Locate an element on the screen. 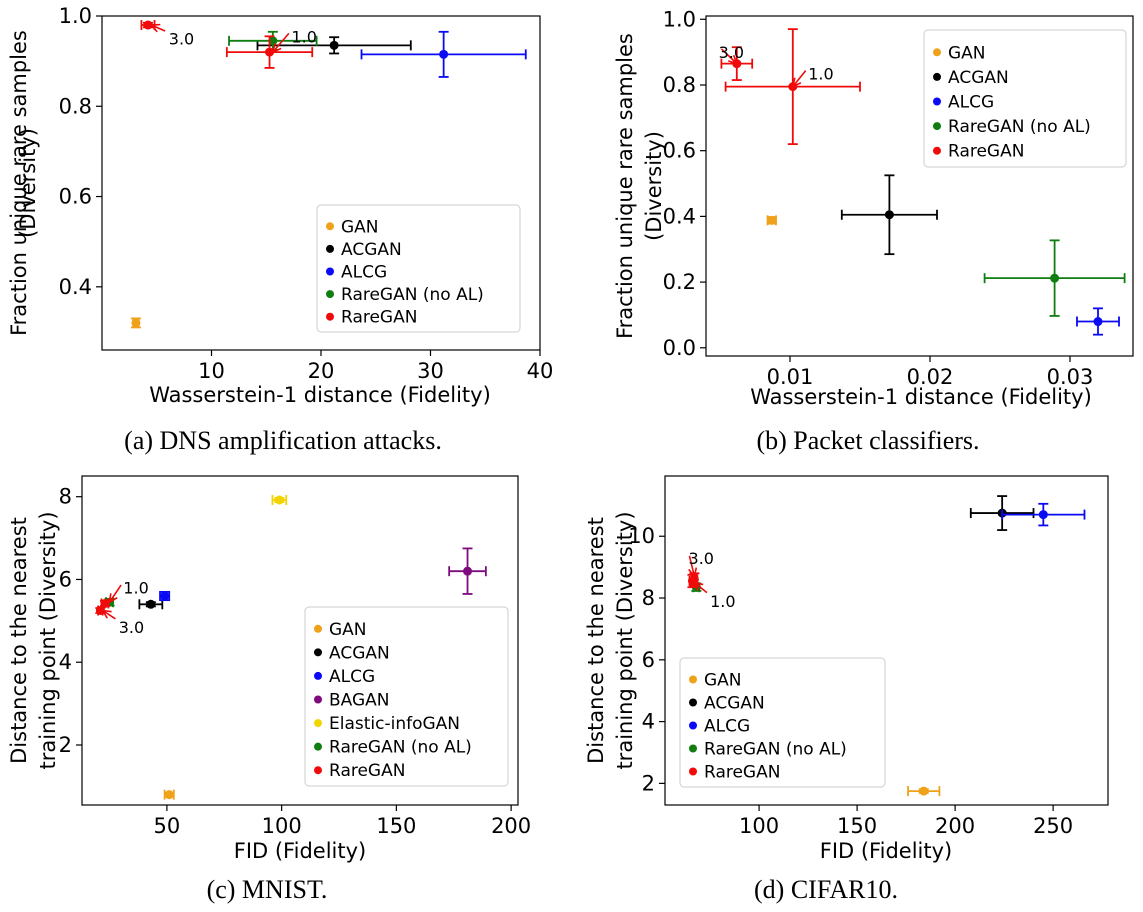 The height and width of the screenshot is (912, 1143). x-tick-label: 0.01 is located at coordinates (790, 377).